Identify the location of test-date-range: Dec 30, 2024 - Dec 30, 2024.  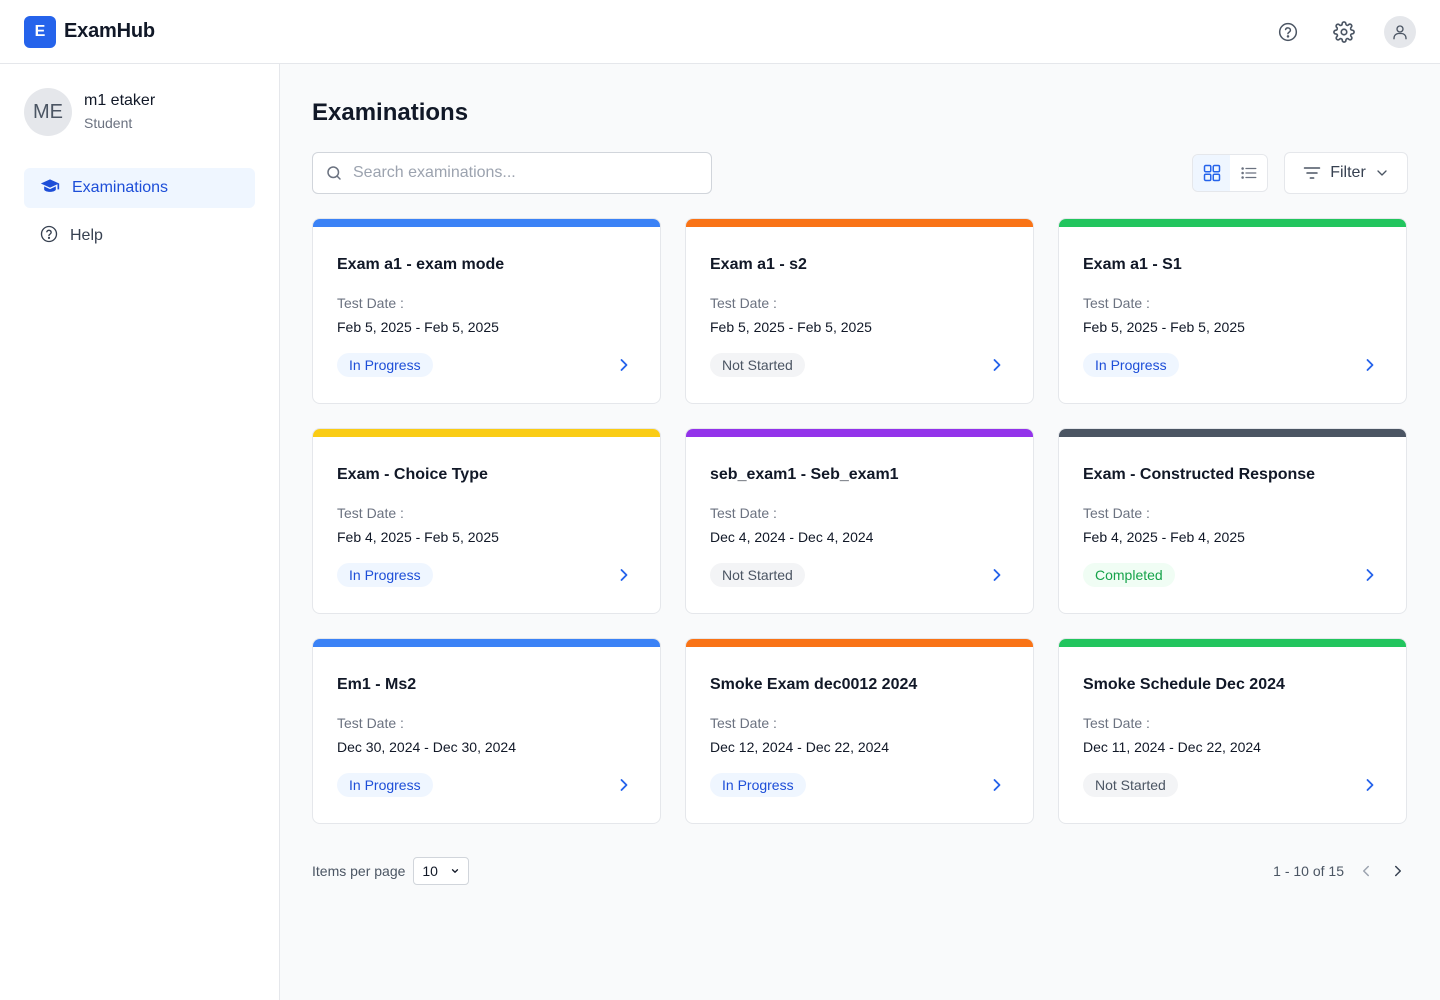
(427, 747).